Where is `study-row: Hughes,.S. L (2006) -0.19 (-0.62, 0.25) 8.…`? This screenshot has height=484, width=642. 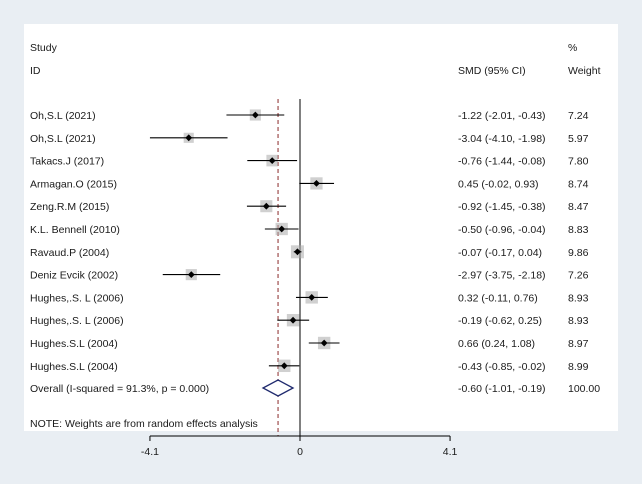
study-row: Hughes,.S. L (2006) -0.19 (-0.62, 0.25) 8.… is located at coordinates (309, 320).